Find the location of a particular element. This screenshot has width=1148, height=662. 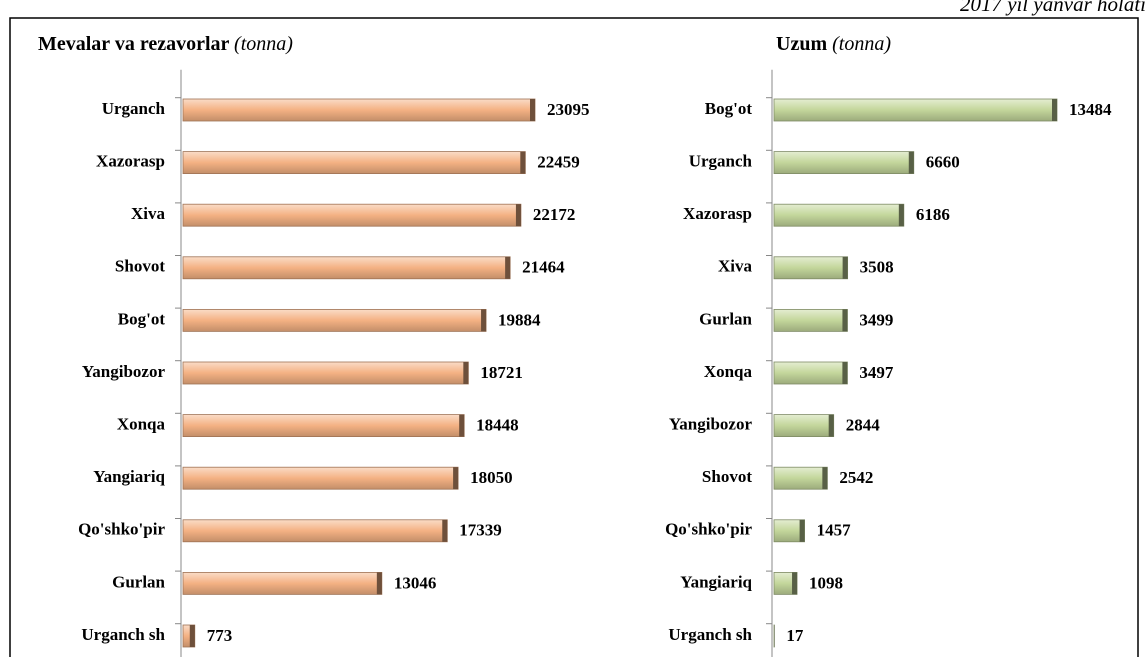

value-label: 17339 is located at coordinates (480, 530).